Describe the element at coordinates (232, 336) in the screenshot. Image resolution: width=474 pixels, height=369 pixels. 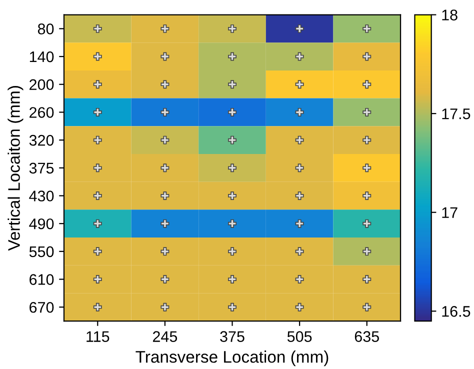
I see `x-tick-label: 375` at that location.